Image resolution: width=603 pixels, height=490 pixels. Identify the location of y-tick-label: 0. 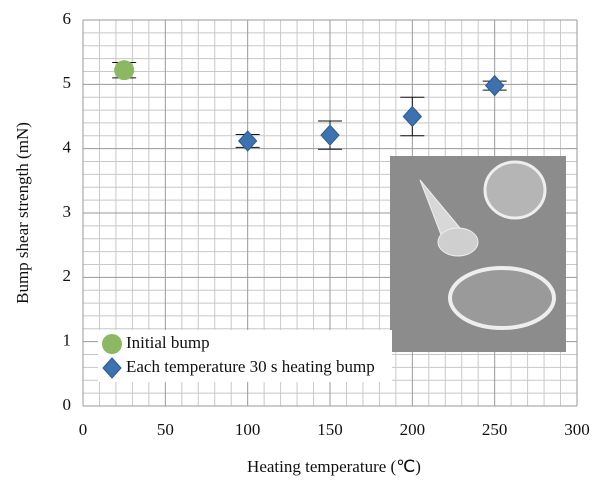
(67, 404).